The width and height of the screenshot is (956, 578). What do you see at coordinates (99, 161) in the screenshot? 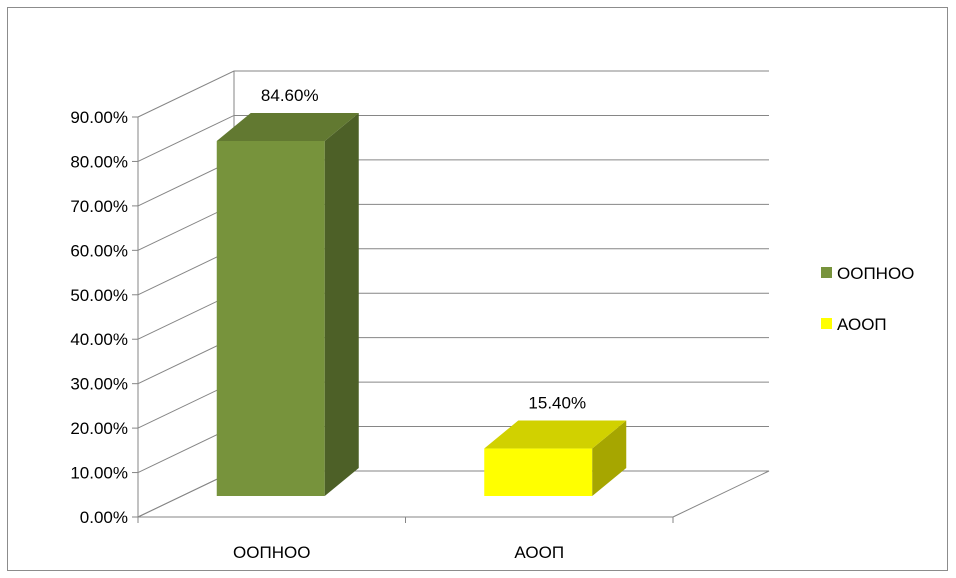
I see `y-tick-label: 80.00%` at bounding box center [99, 161].